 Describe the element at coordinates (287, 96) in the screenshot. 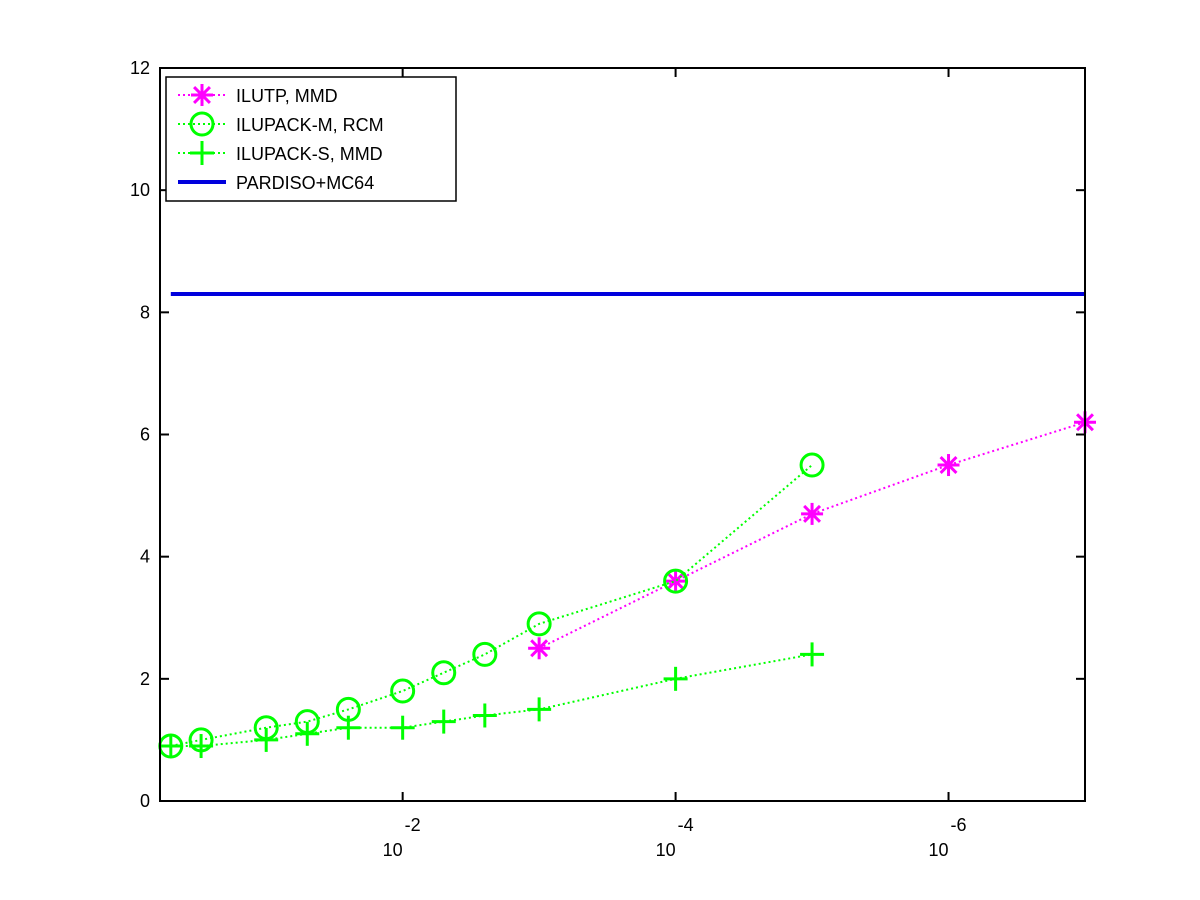

I see `legend-label: ILUTP, MMD` at that location.